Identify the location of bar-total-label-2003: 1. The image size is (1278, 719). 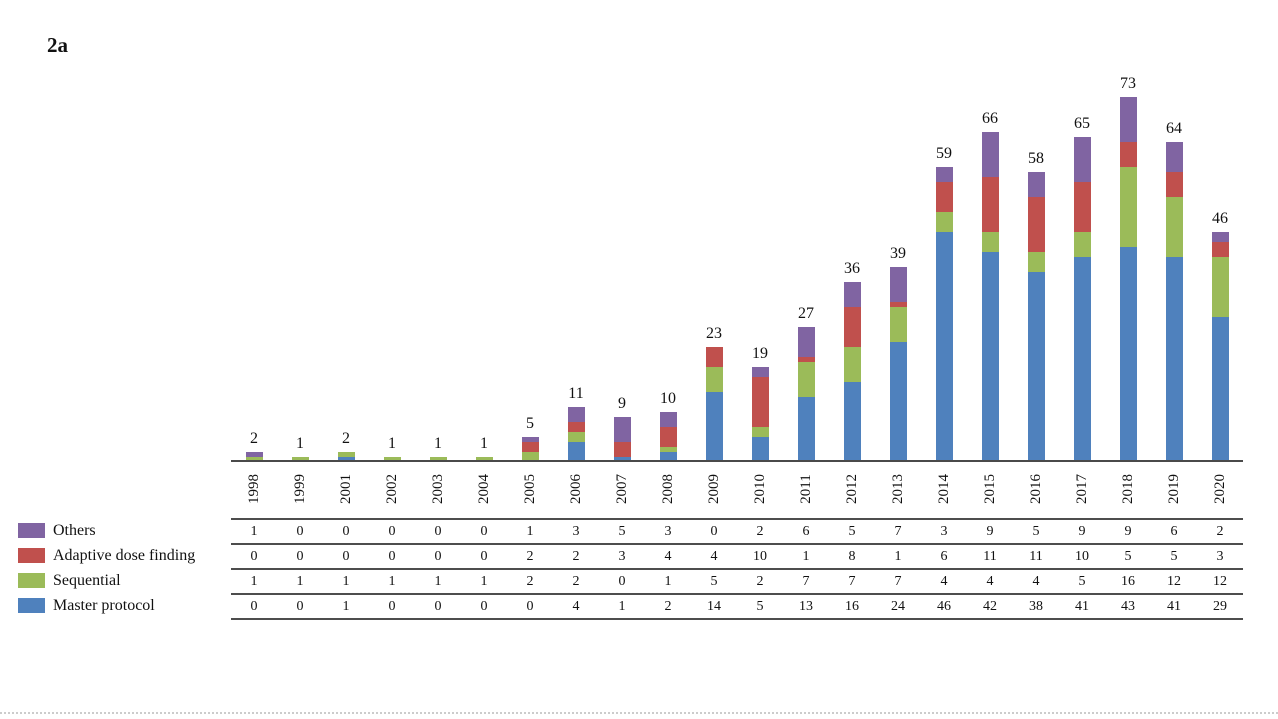
(438, 443).